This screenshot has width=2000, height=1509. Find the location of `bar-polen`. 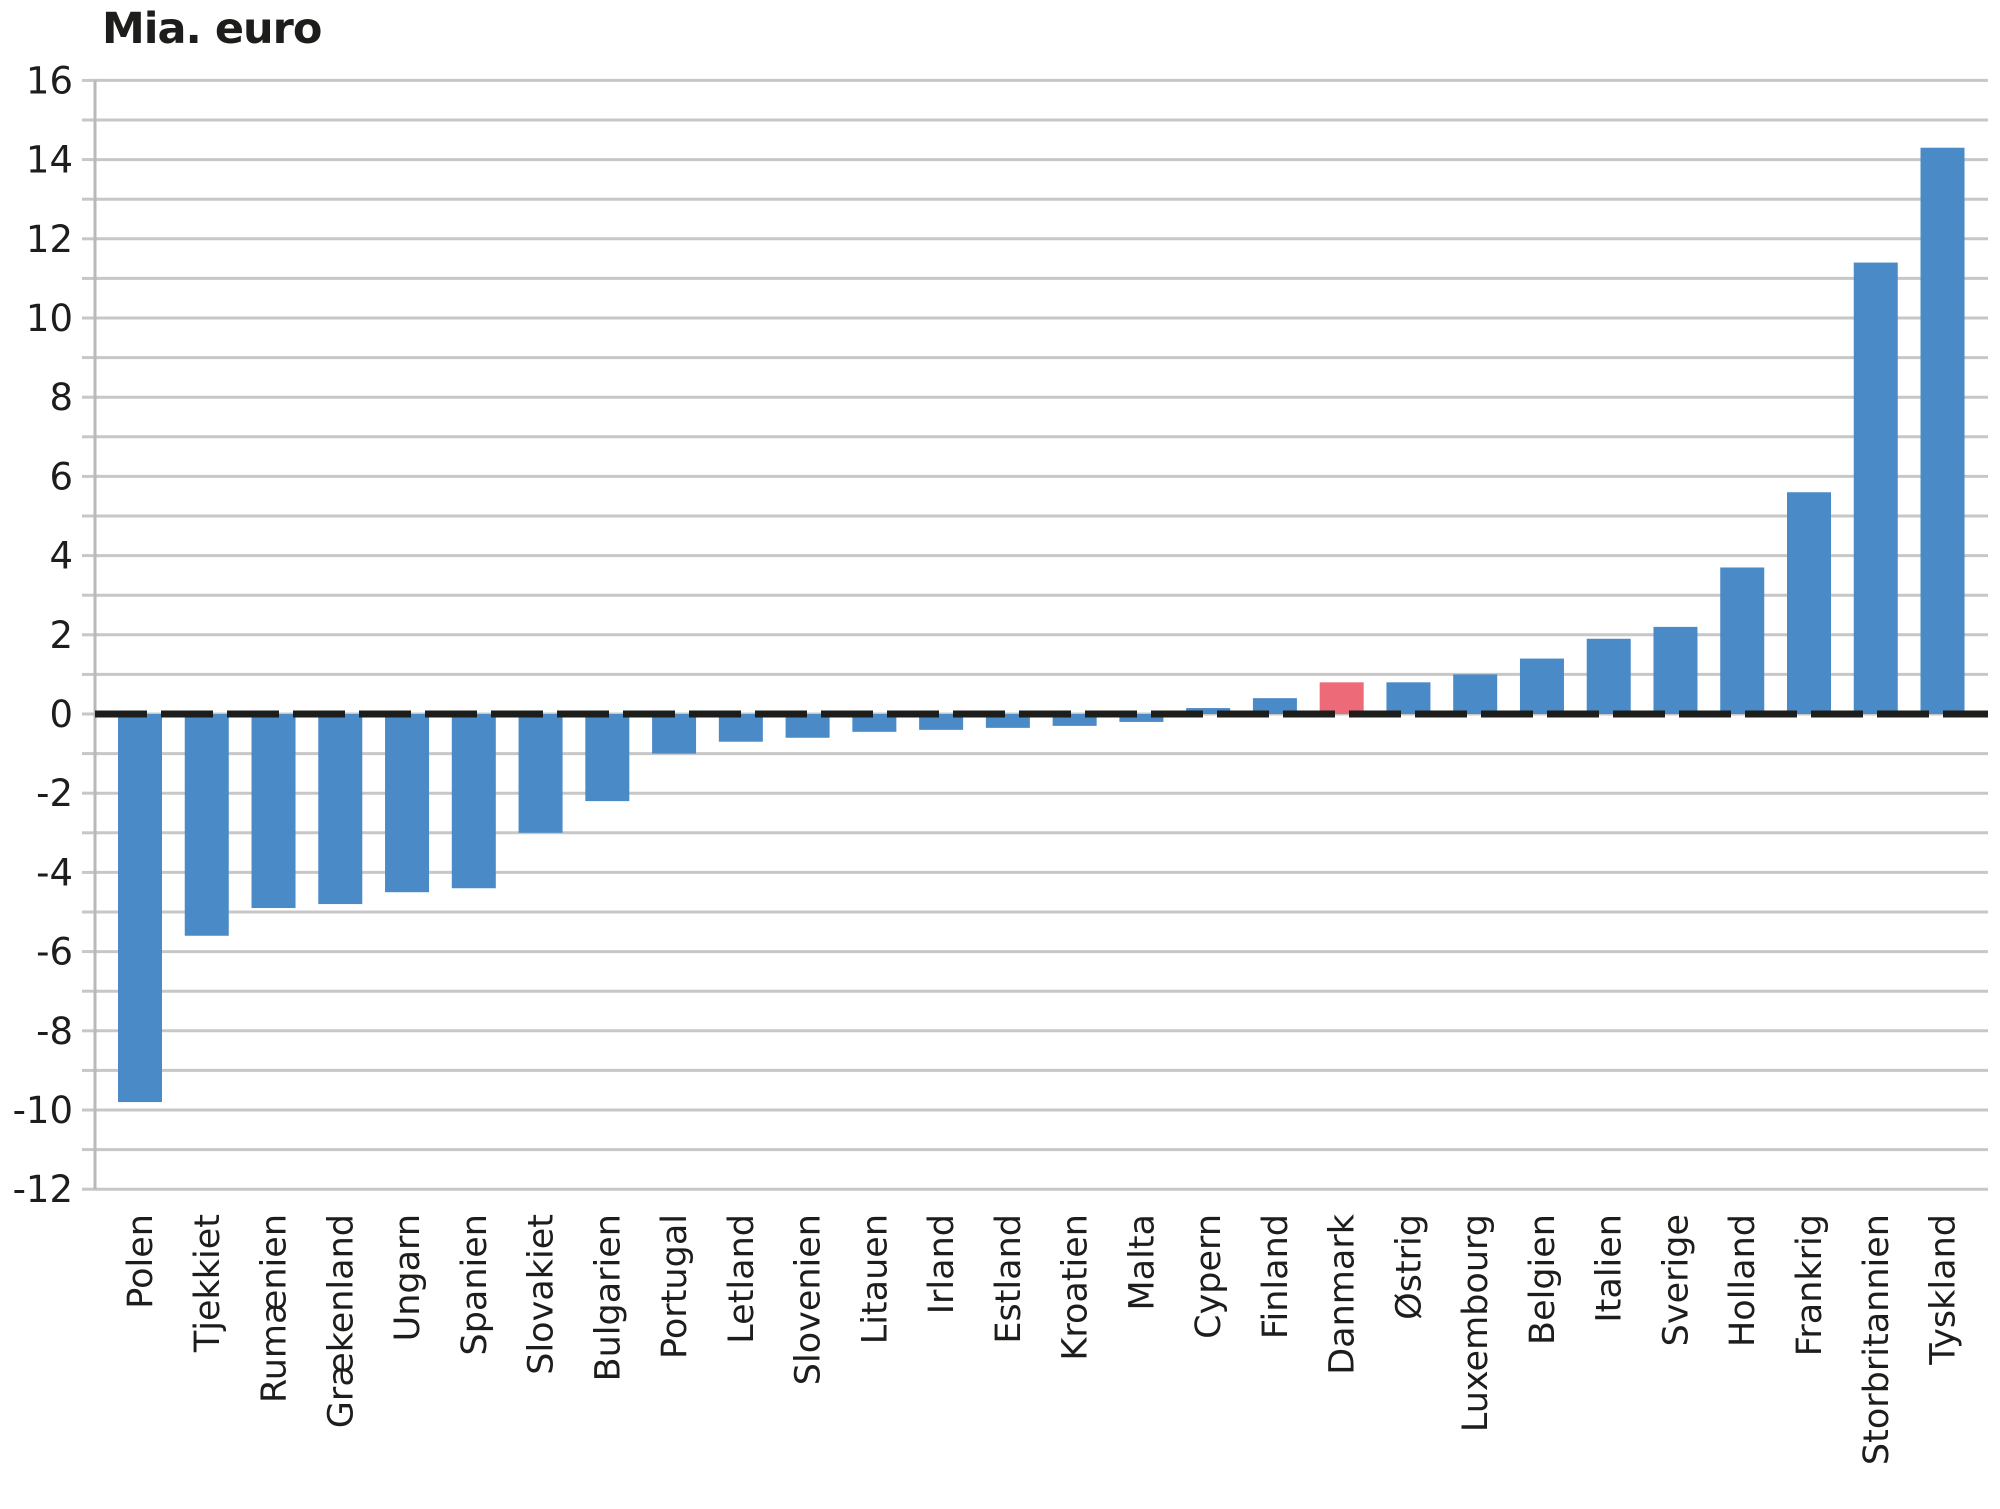

bar-polen is located at coordinates (140, 908).